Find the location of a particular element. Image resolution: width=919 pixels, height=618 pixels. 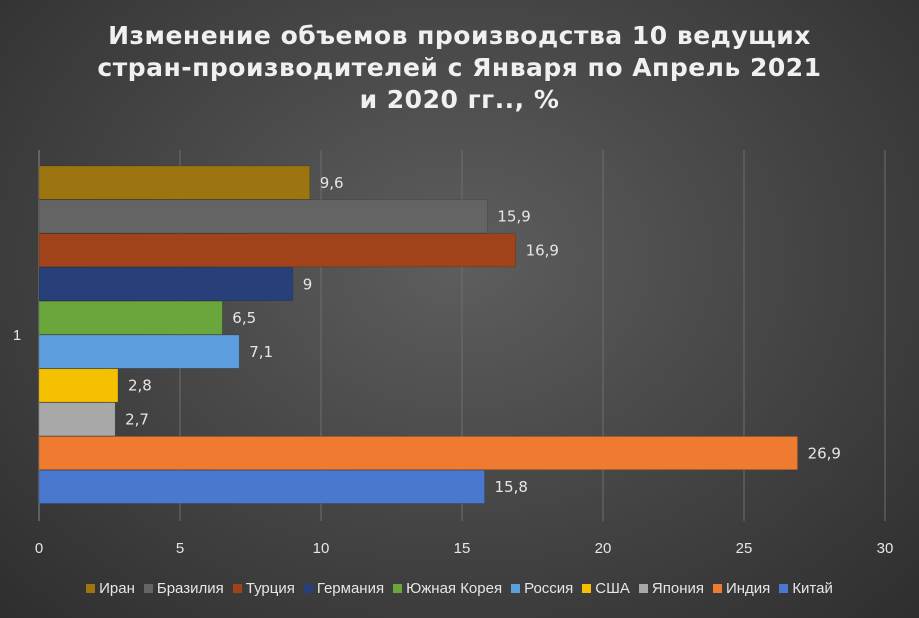

legend-item: Иран is located at coordinates (110, 588).